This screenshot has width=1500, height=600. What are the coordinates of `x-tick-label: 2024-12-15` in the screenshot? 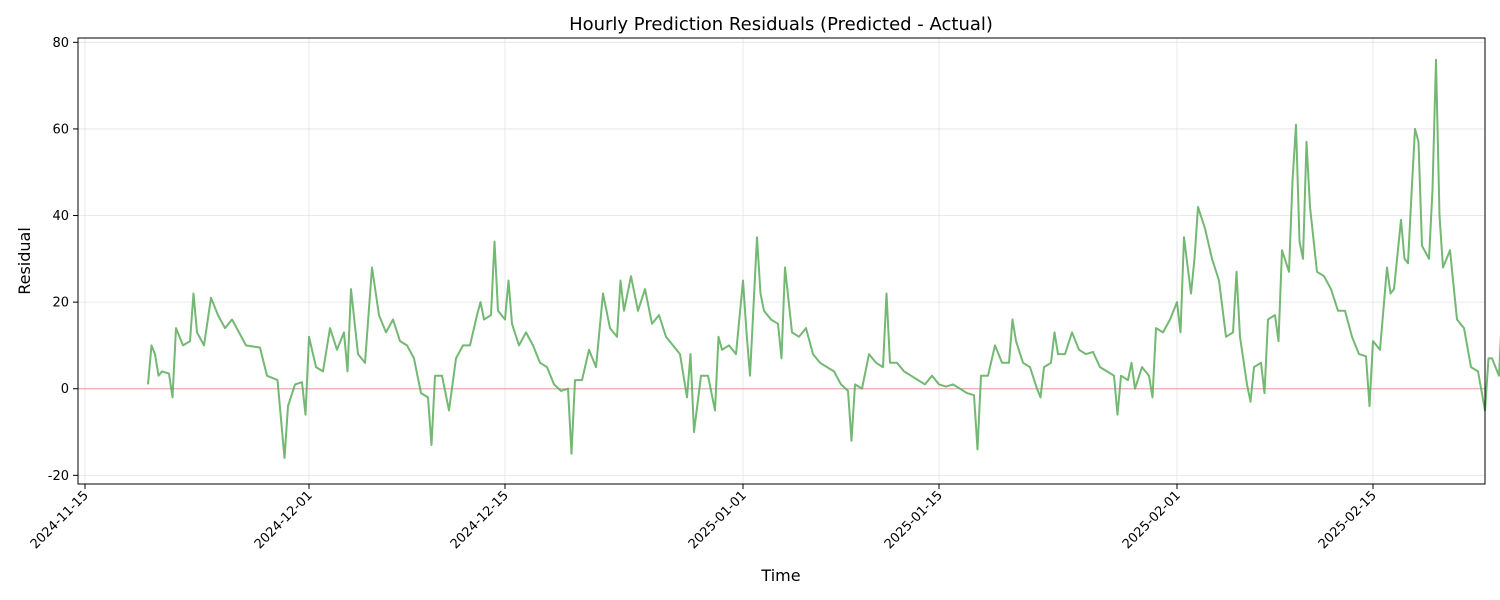 It's located at (480, 520).